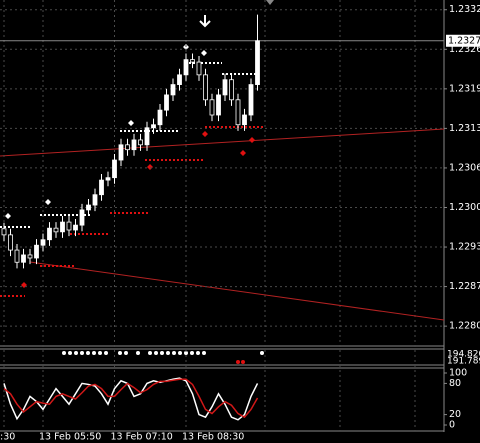  I want to click on x-tick-label: 13 Feb 05:50, so click(70, 437).